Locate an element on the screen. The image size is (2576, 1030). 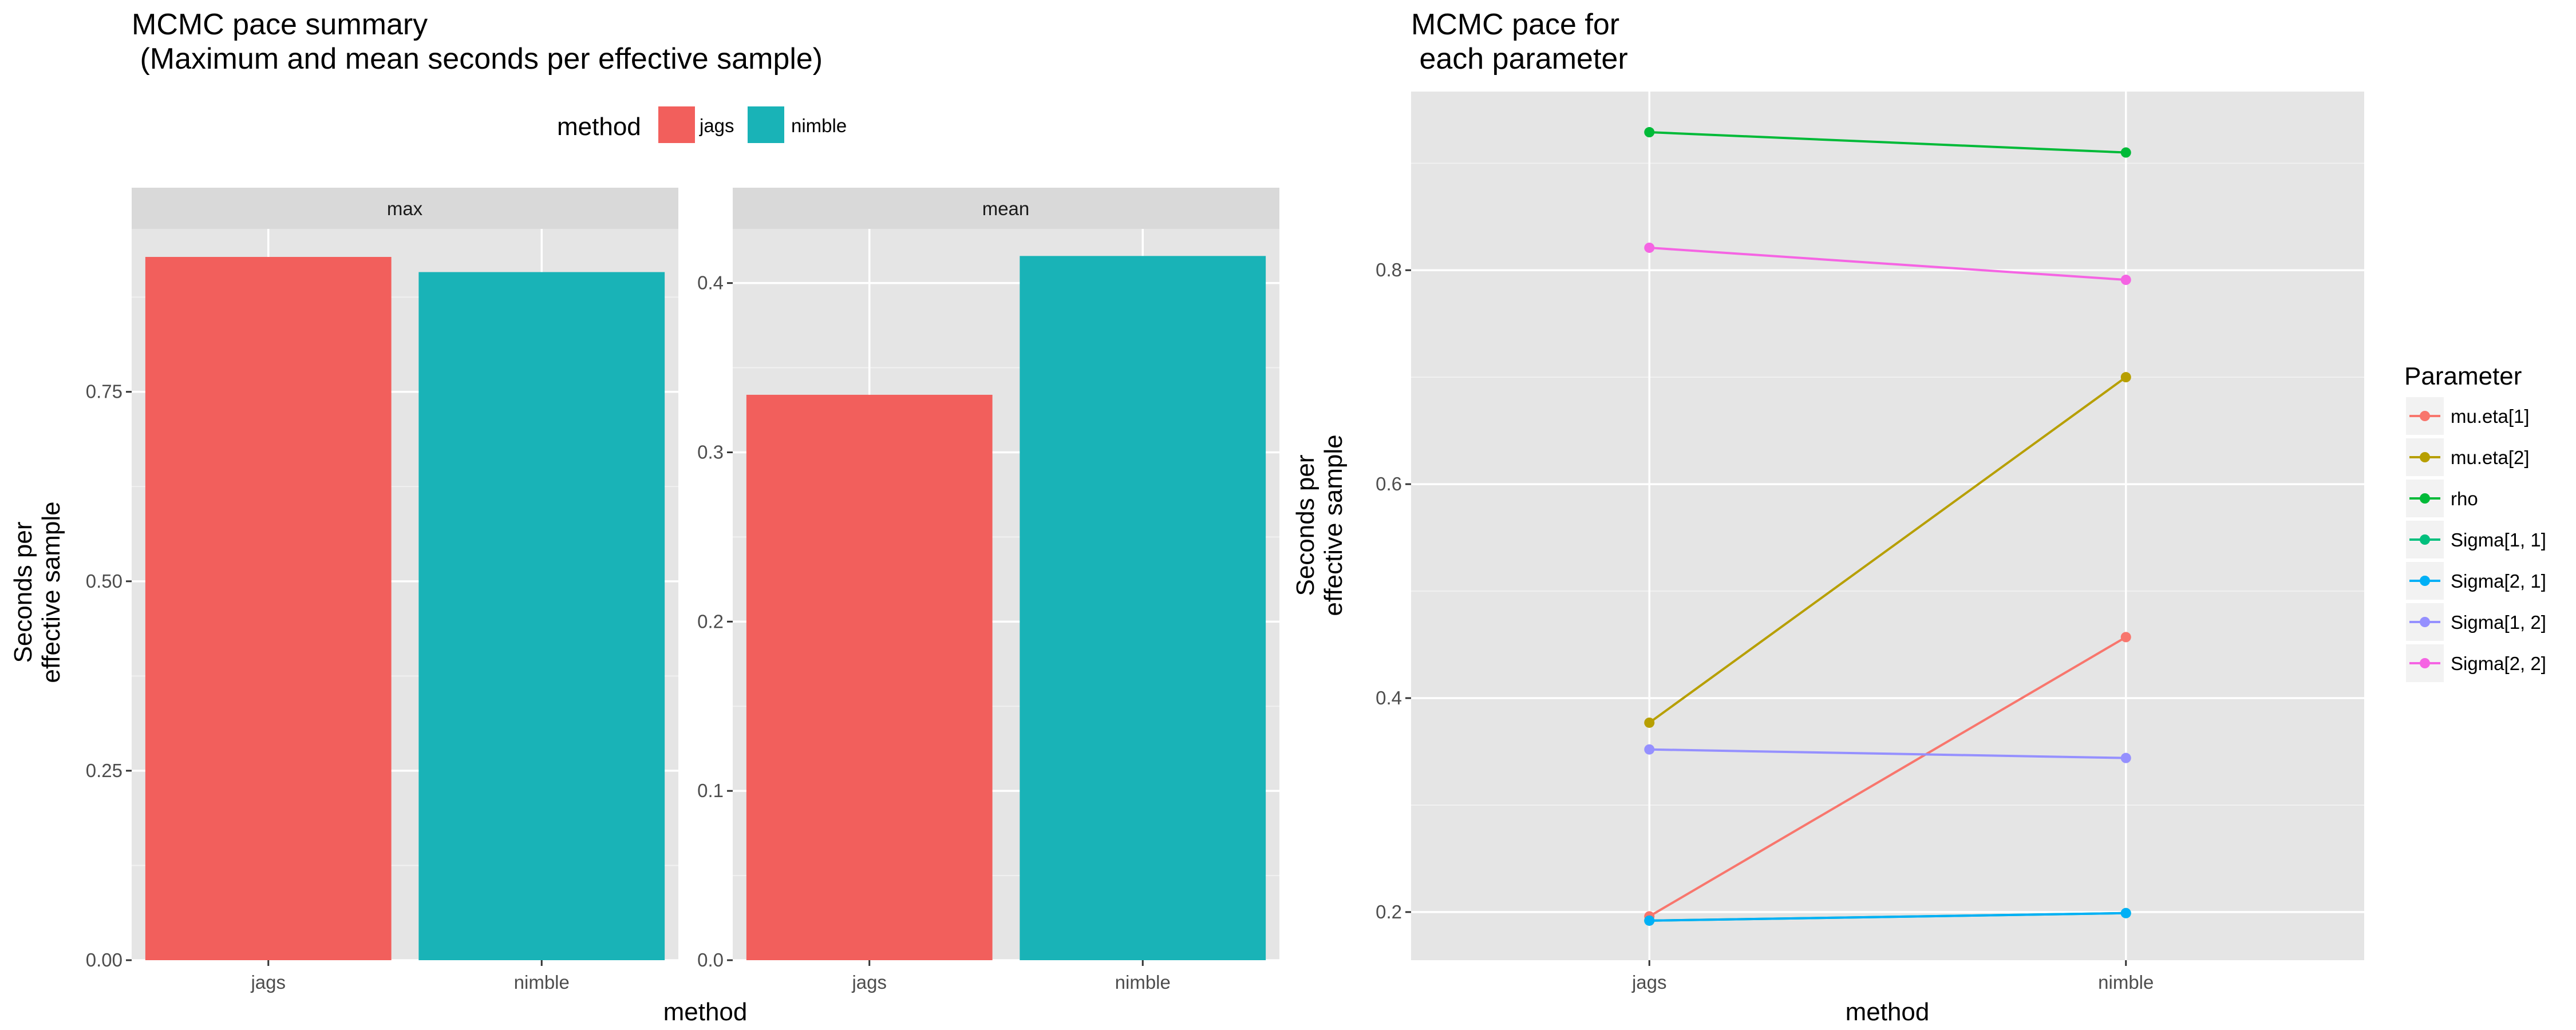
bar-max-nimble is located at coordinates (541, 616).